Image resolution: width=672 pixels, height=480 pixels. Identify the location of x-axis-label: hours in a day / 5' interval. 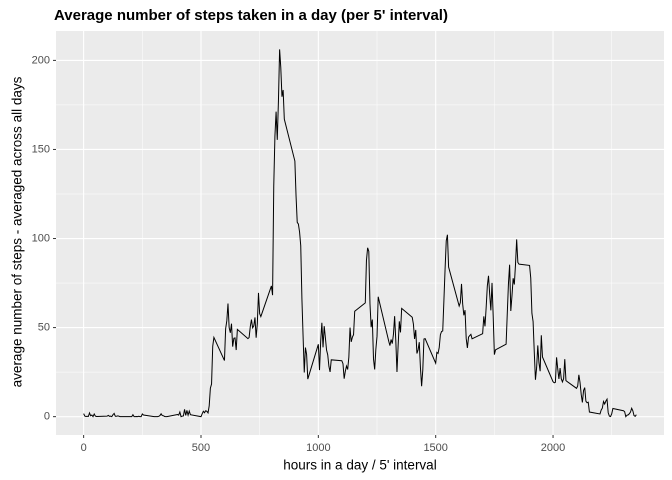
(359, 465).